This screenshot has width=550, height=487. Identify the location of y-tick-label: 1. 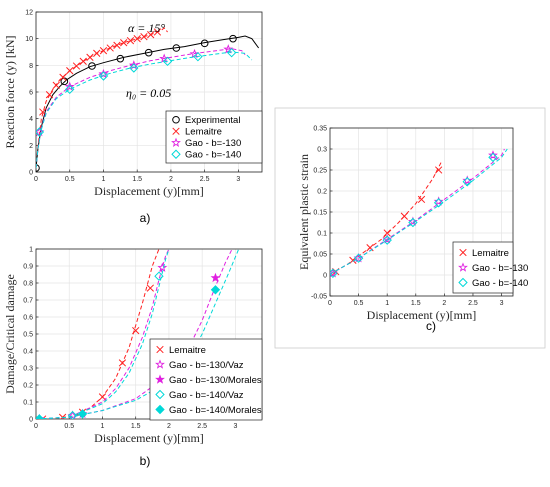
(31, 250).